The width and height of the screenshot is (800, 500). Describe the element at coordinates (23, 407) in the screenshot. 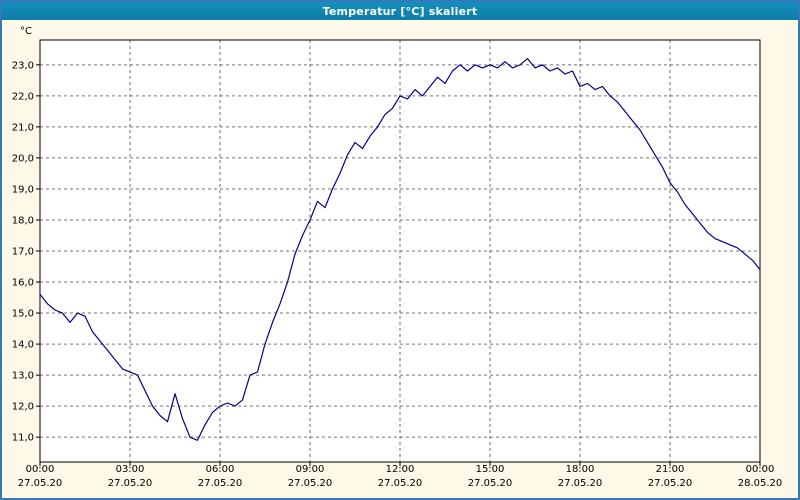

I see `y-tick-label: 12,0` at that location.